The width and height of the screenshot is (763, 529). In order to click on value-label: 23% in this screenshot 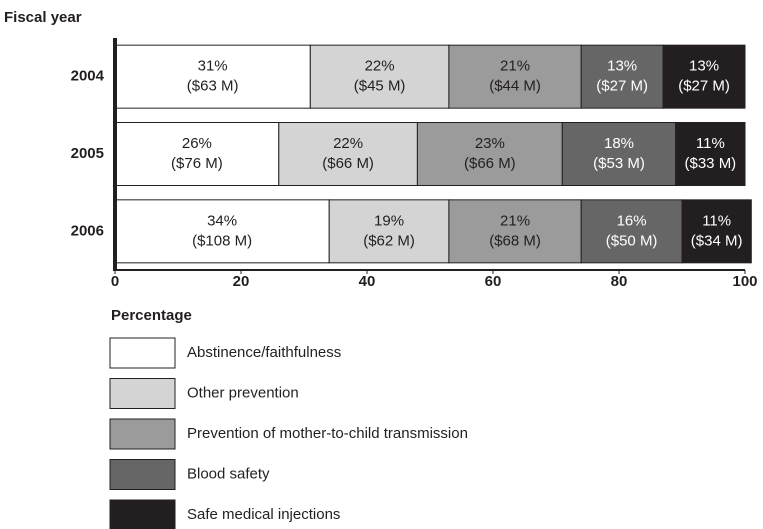, I will do `click(490, 143)`.